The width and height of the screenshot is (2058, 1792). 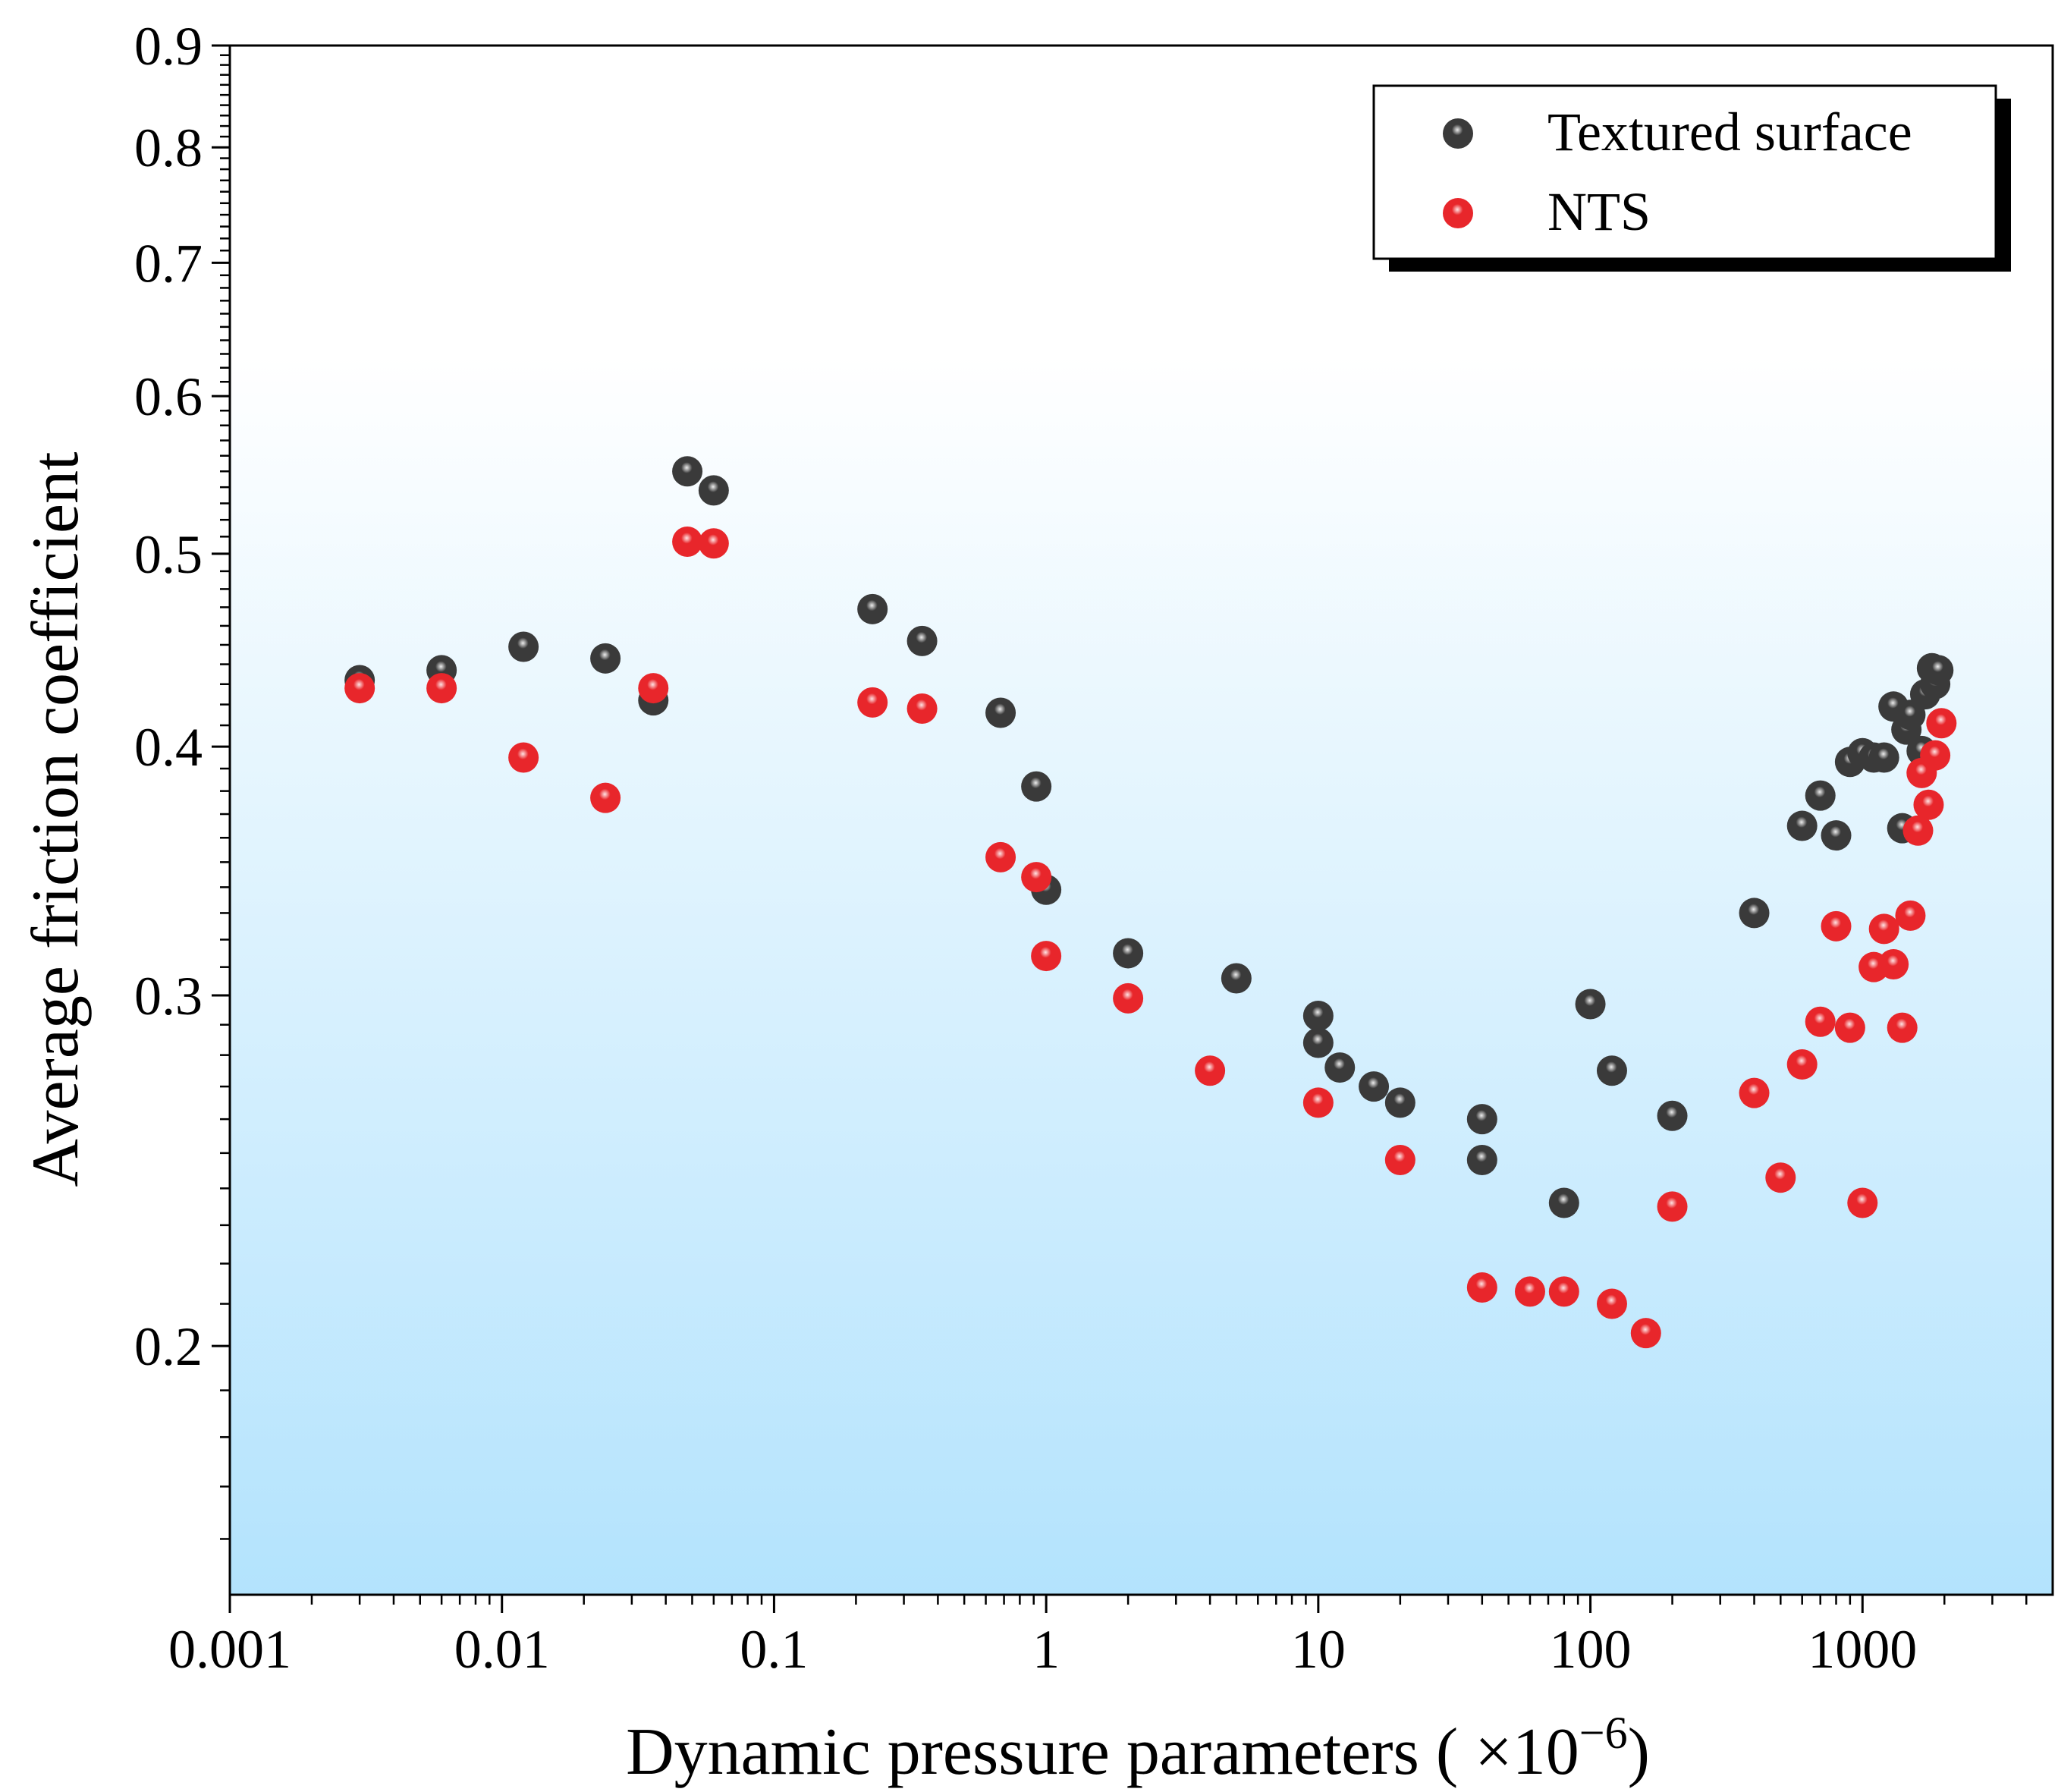 I want to click on legend-box, so click(x=1684, y=172).